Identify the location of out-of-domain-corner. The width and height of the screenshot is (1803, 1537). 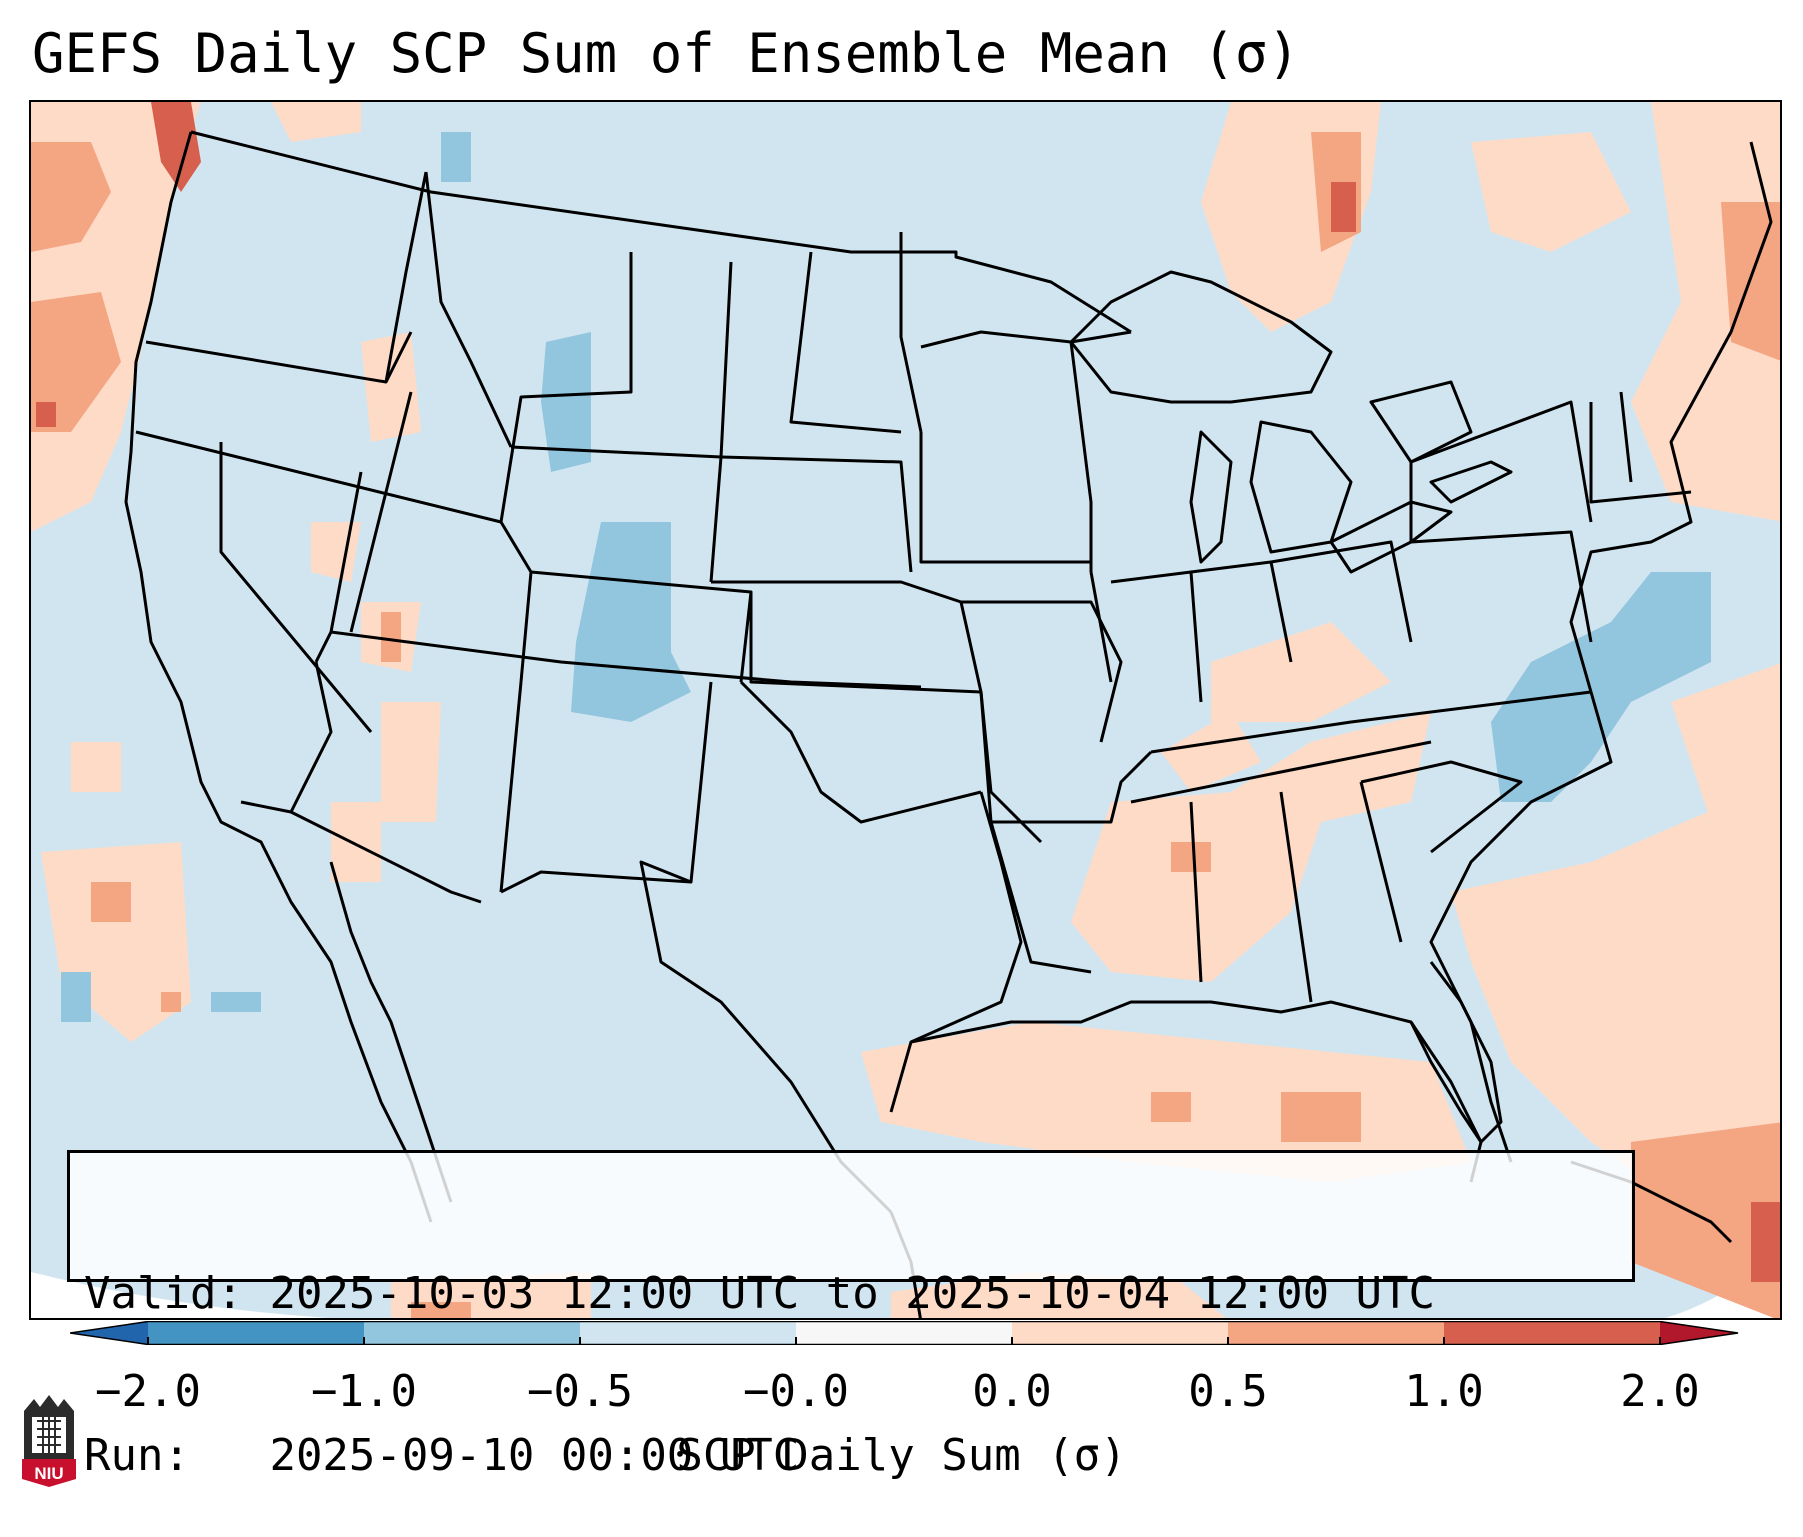
(180, 1295).